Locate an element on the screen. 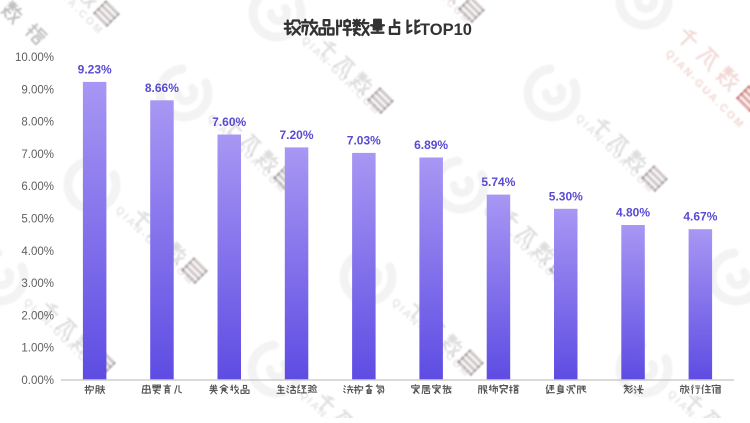  svg-text: 7.20% is located at coordinates (296, 135).